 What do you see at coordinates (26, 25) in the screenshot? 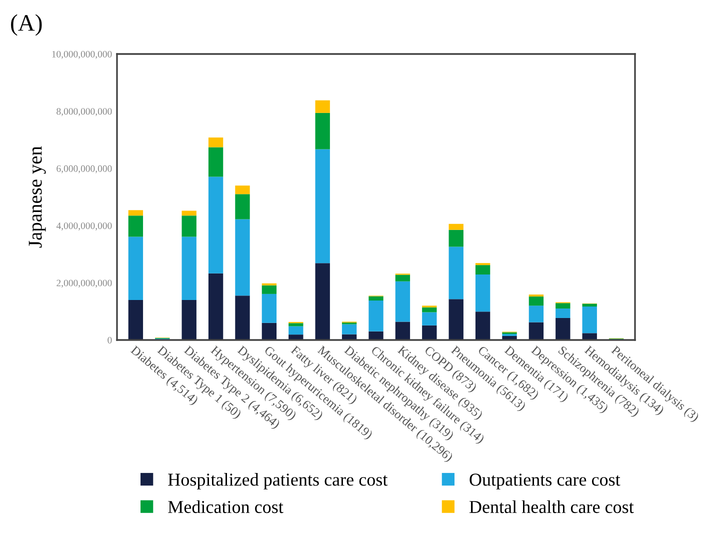
I see `chart-title: (A)` at bounding box center [26, 25].